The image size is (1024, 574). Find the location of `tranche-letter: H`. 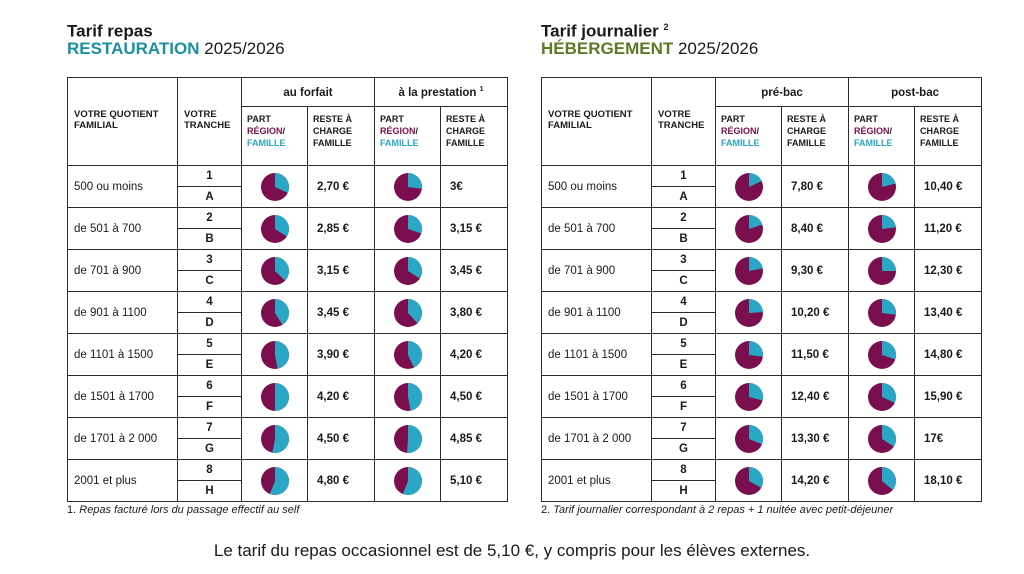

tranche-letter: H is located at coordinates (683, 491).